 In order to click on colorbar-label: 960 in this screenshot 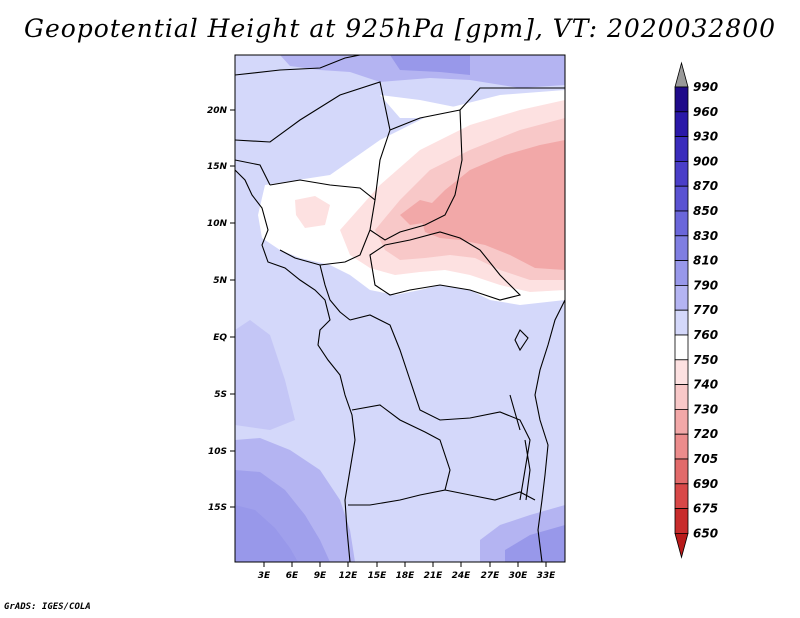, I will do `click(705, 112)`.